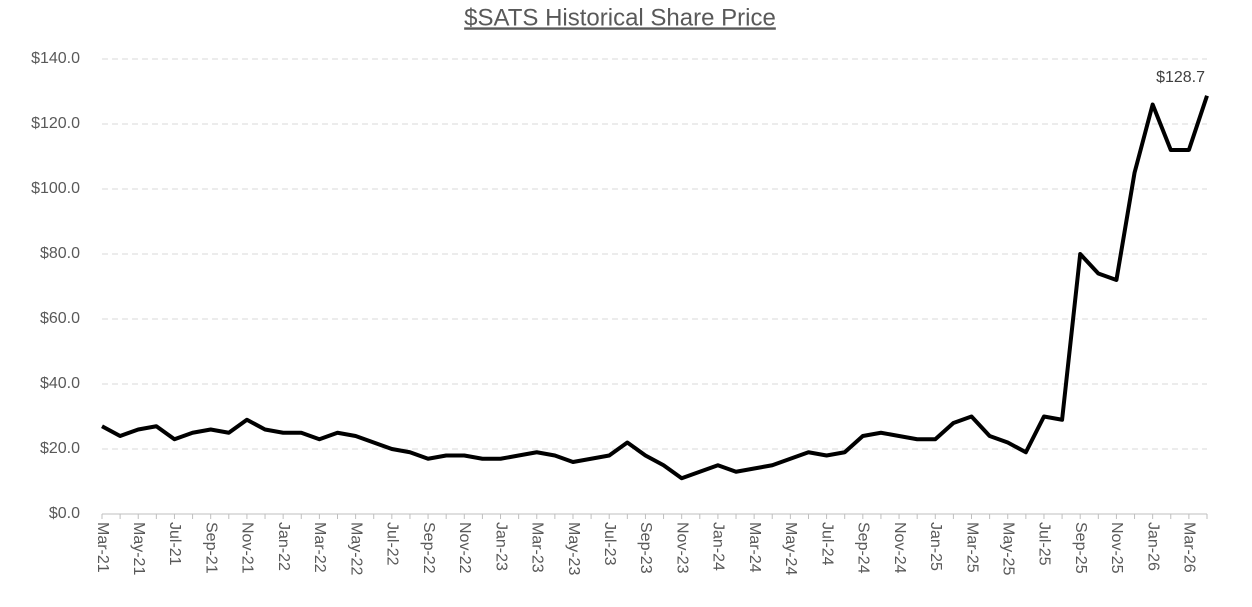  I want to click on x-tick-label: Jul-21, so click(174, 544).